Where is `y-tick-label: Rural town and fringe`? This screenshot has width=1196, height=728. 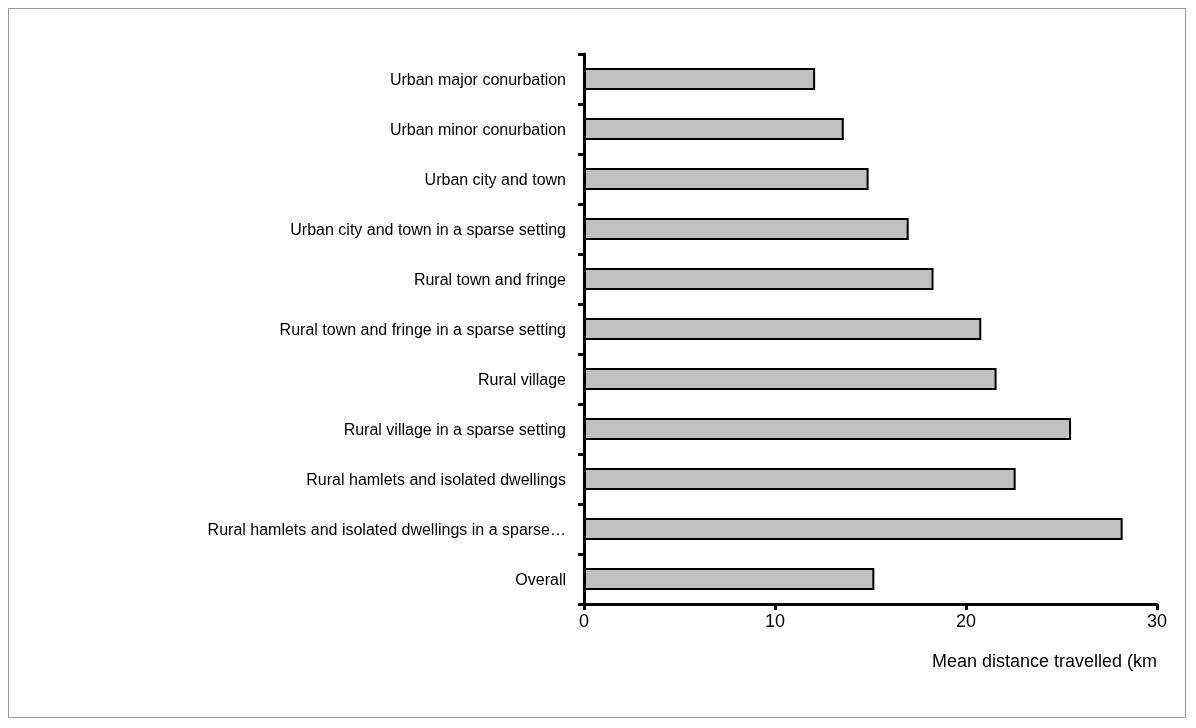 y-tick-label: Rural town and fringe is located at coordinates (490, 279).